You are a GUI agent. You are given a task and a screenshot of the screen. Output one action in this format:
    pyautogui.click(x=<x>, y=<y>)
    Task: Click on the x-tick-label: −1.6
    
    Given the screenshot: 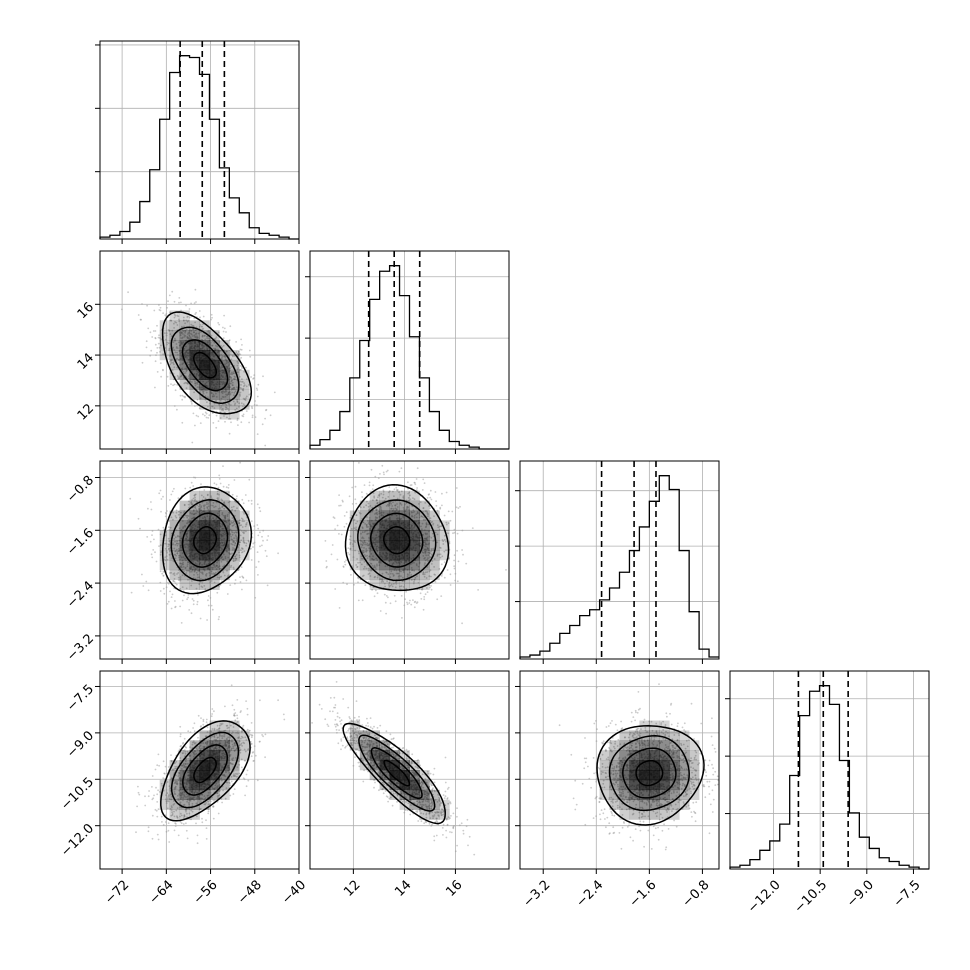 What is the action you would take?
    pyautogui.click(x=643, y=894)
    